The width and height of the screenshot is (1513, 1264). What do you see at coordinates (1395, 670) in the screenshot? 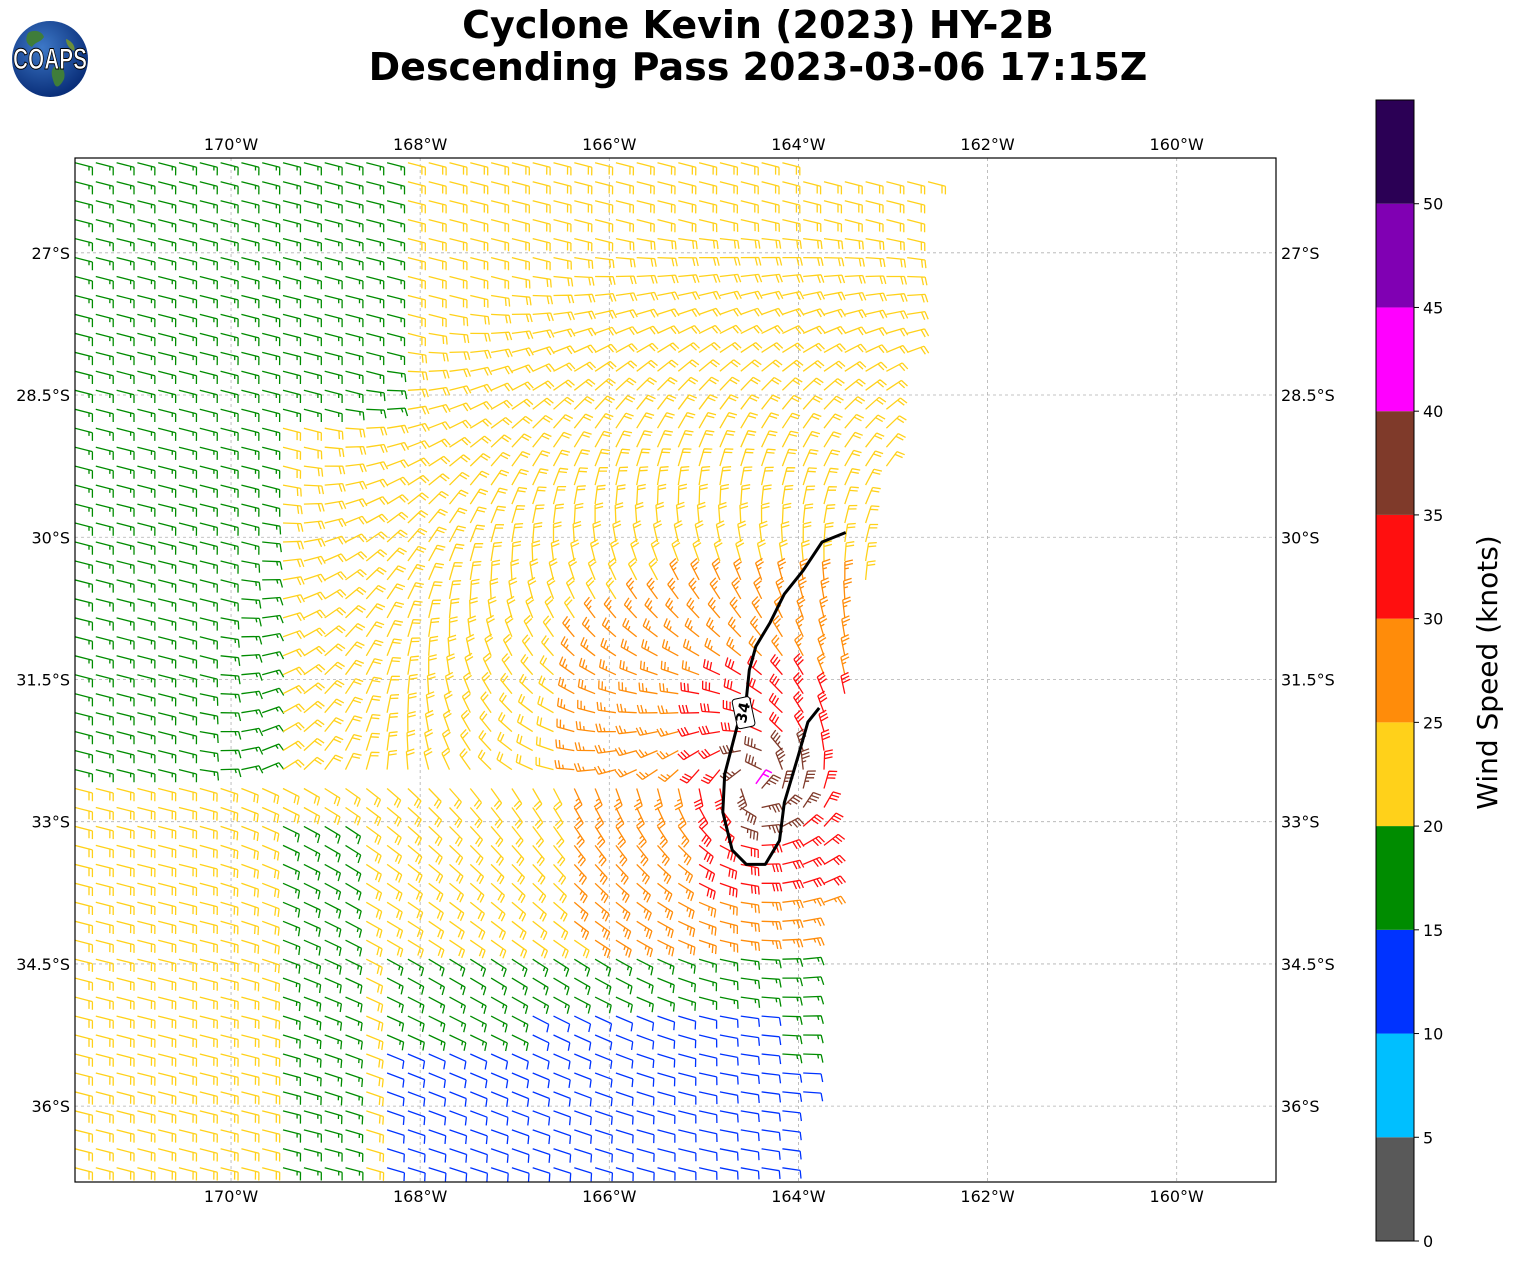
I see `colorbar-bin` at bounding box center [1395, 670].